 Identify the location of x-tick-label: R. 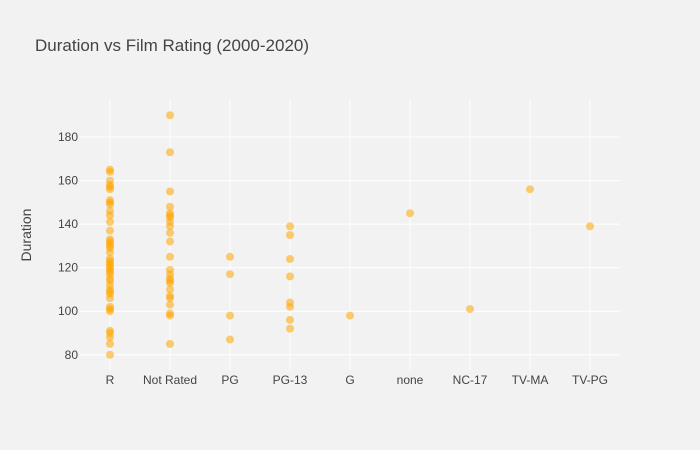
(110, 380).